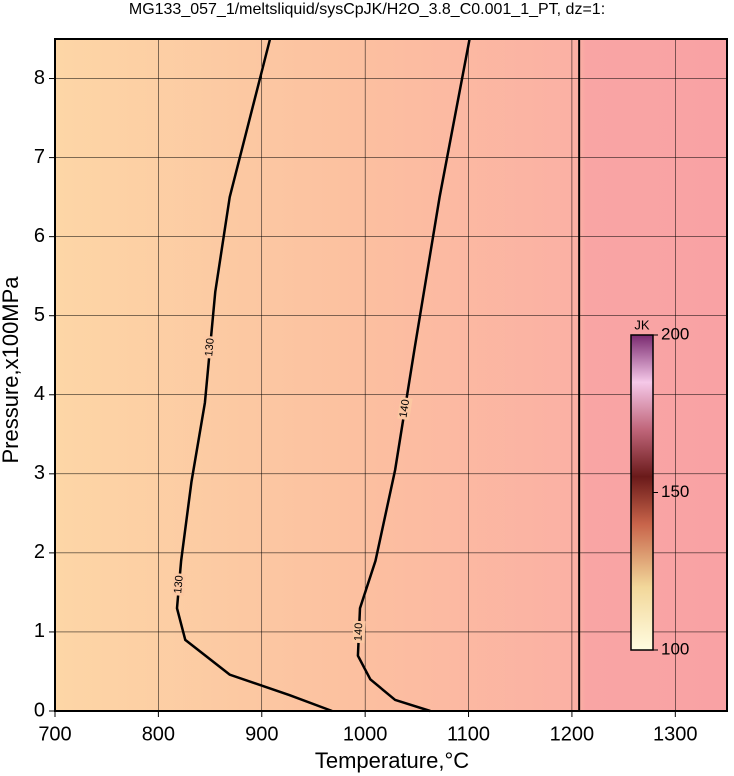  Describe the element at coordinates (468, 734) in the screenshot. I see `x-tick-label: 1100` at that location.